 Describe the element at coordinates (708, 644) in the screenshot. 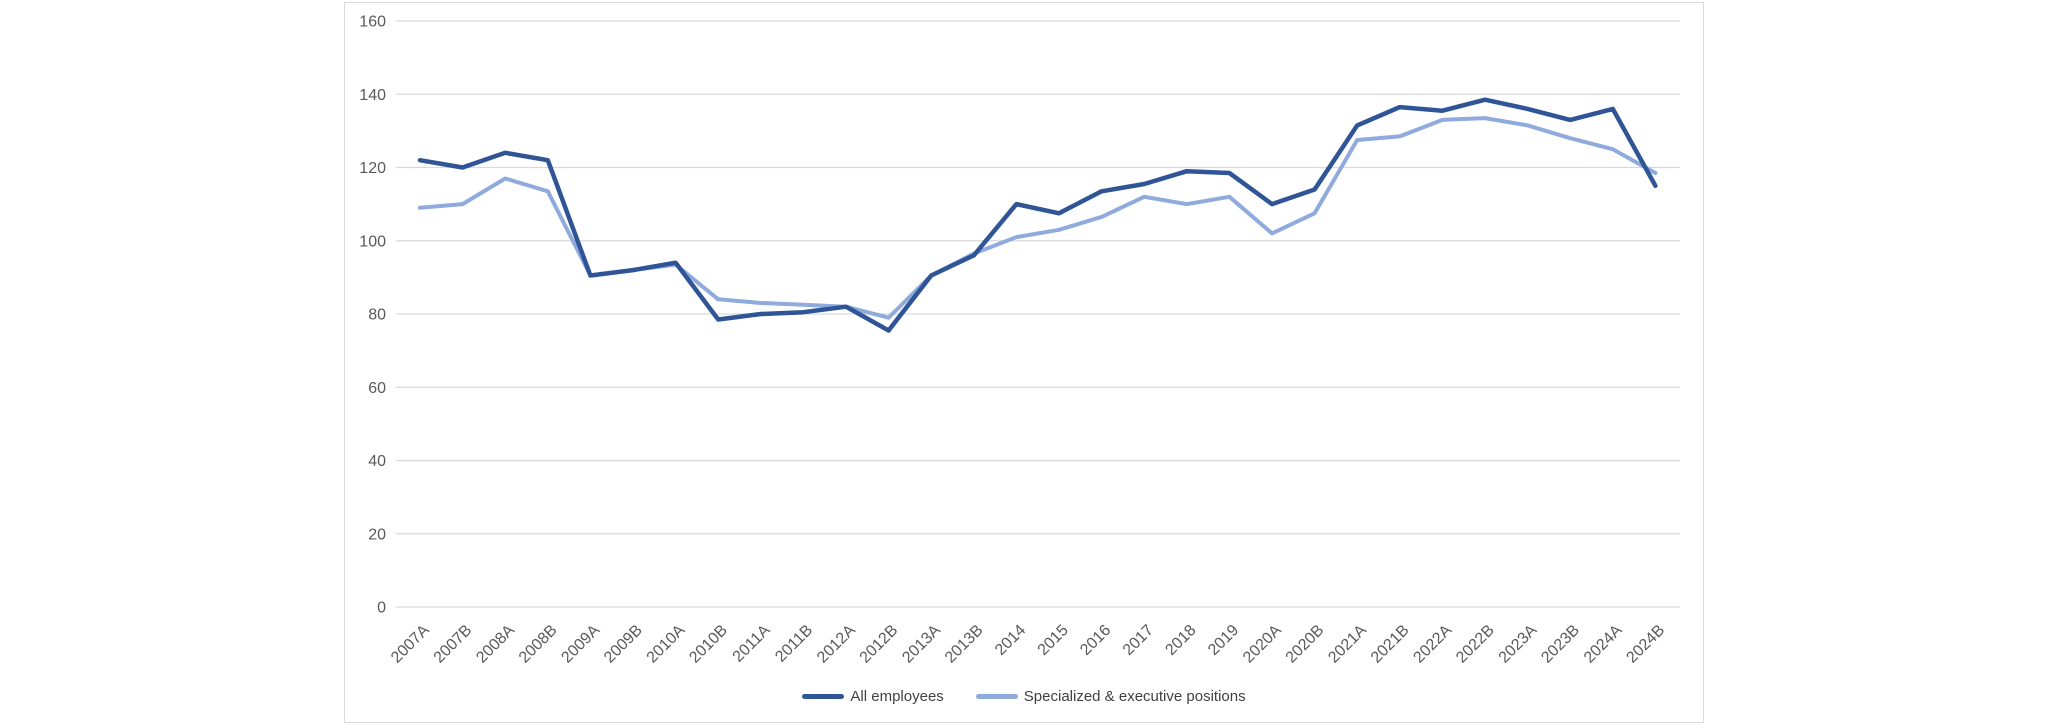

I see `x-tick-label: 2010B` at that location.